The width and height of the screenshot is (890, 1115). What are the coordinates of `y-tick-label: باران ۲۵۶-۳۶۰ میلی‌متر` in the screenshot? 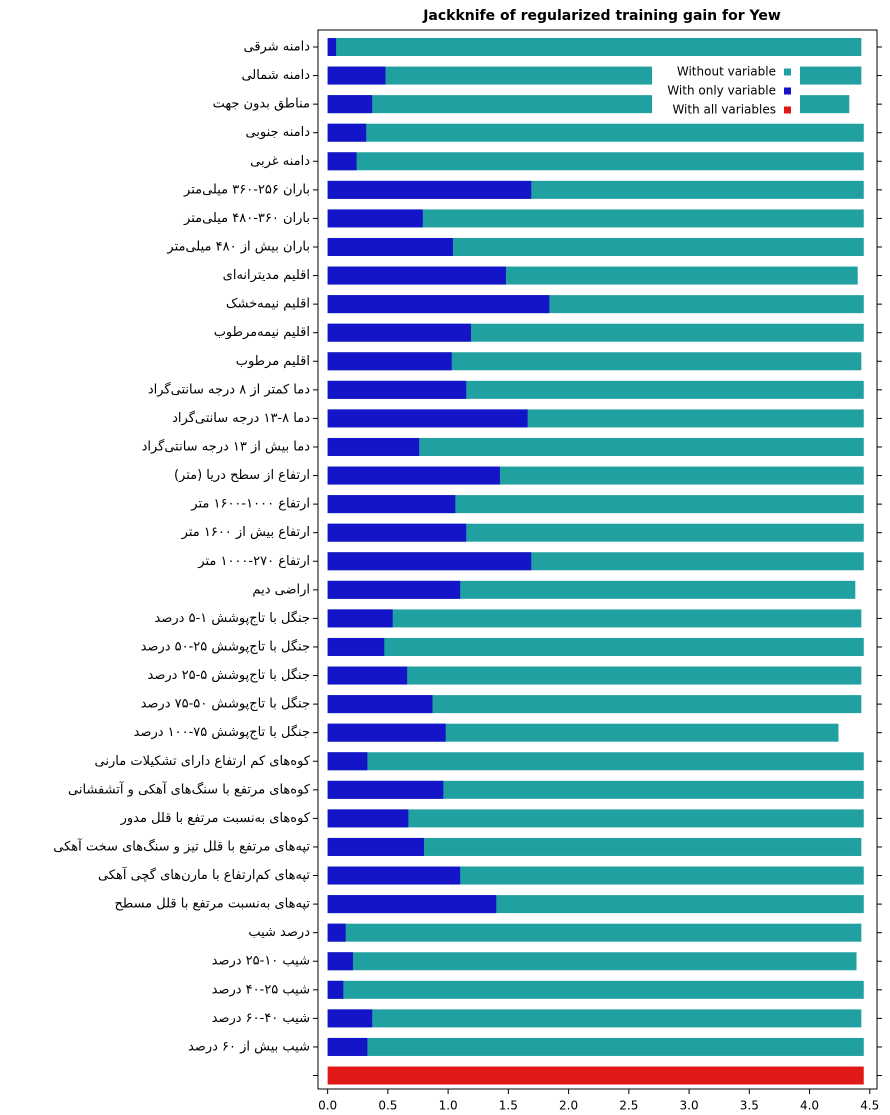 It's located at (246, 189).